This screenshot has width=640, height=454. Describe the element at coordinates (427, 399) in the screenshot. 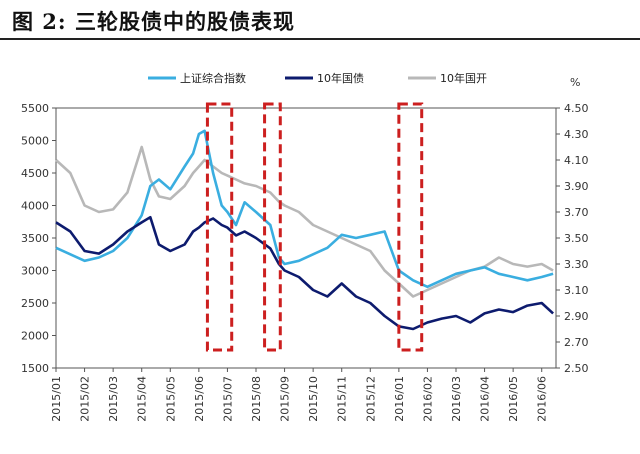

I see `x-axis-tick-label: 2016/02` at that location.